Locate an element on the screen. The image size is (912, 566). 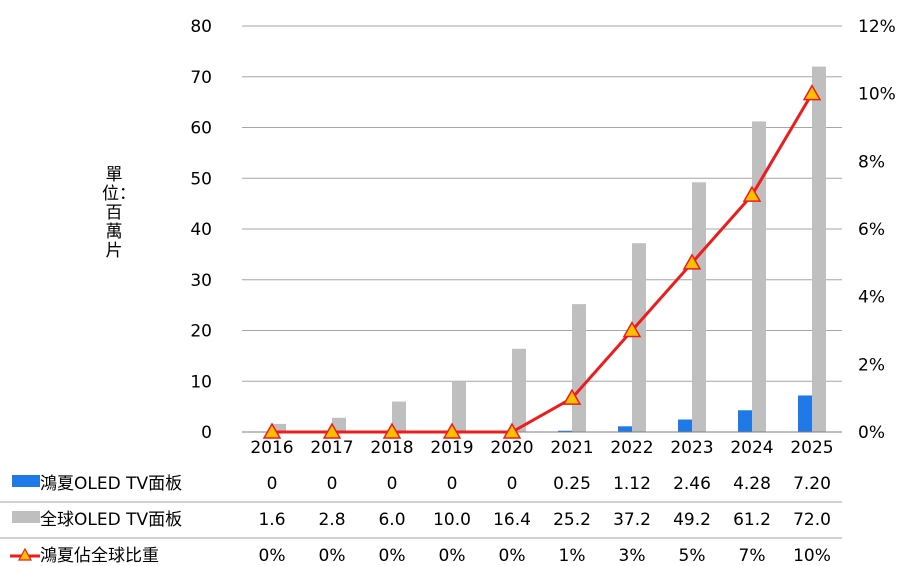
x-tick-label: 2019 is located at coordinates (451, 448).